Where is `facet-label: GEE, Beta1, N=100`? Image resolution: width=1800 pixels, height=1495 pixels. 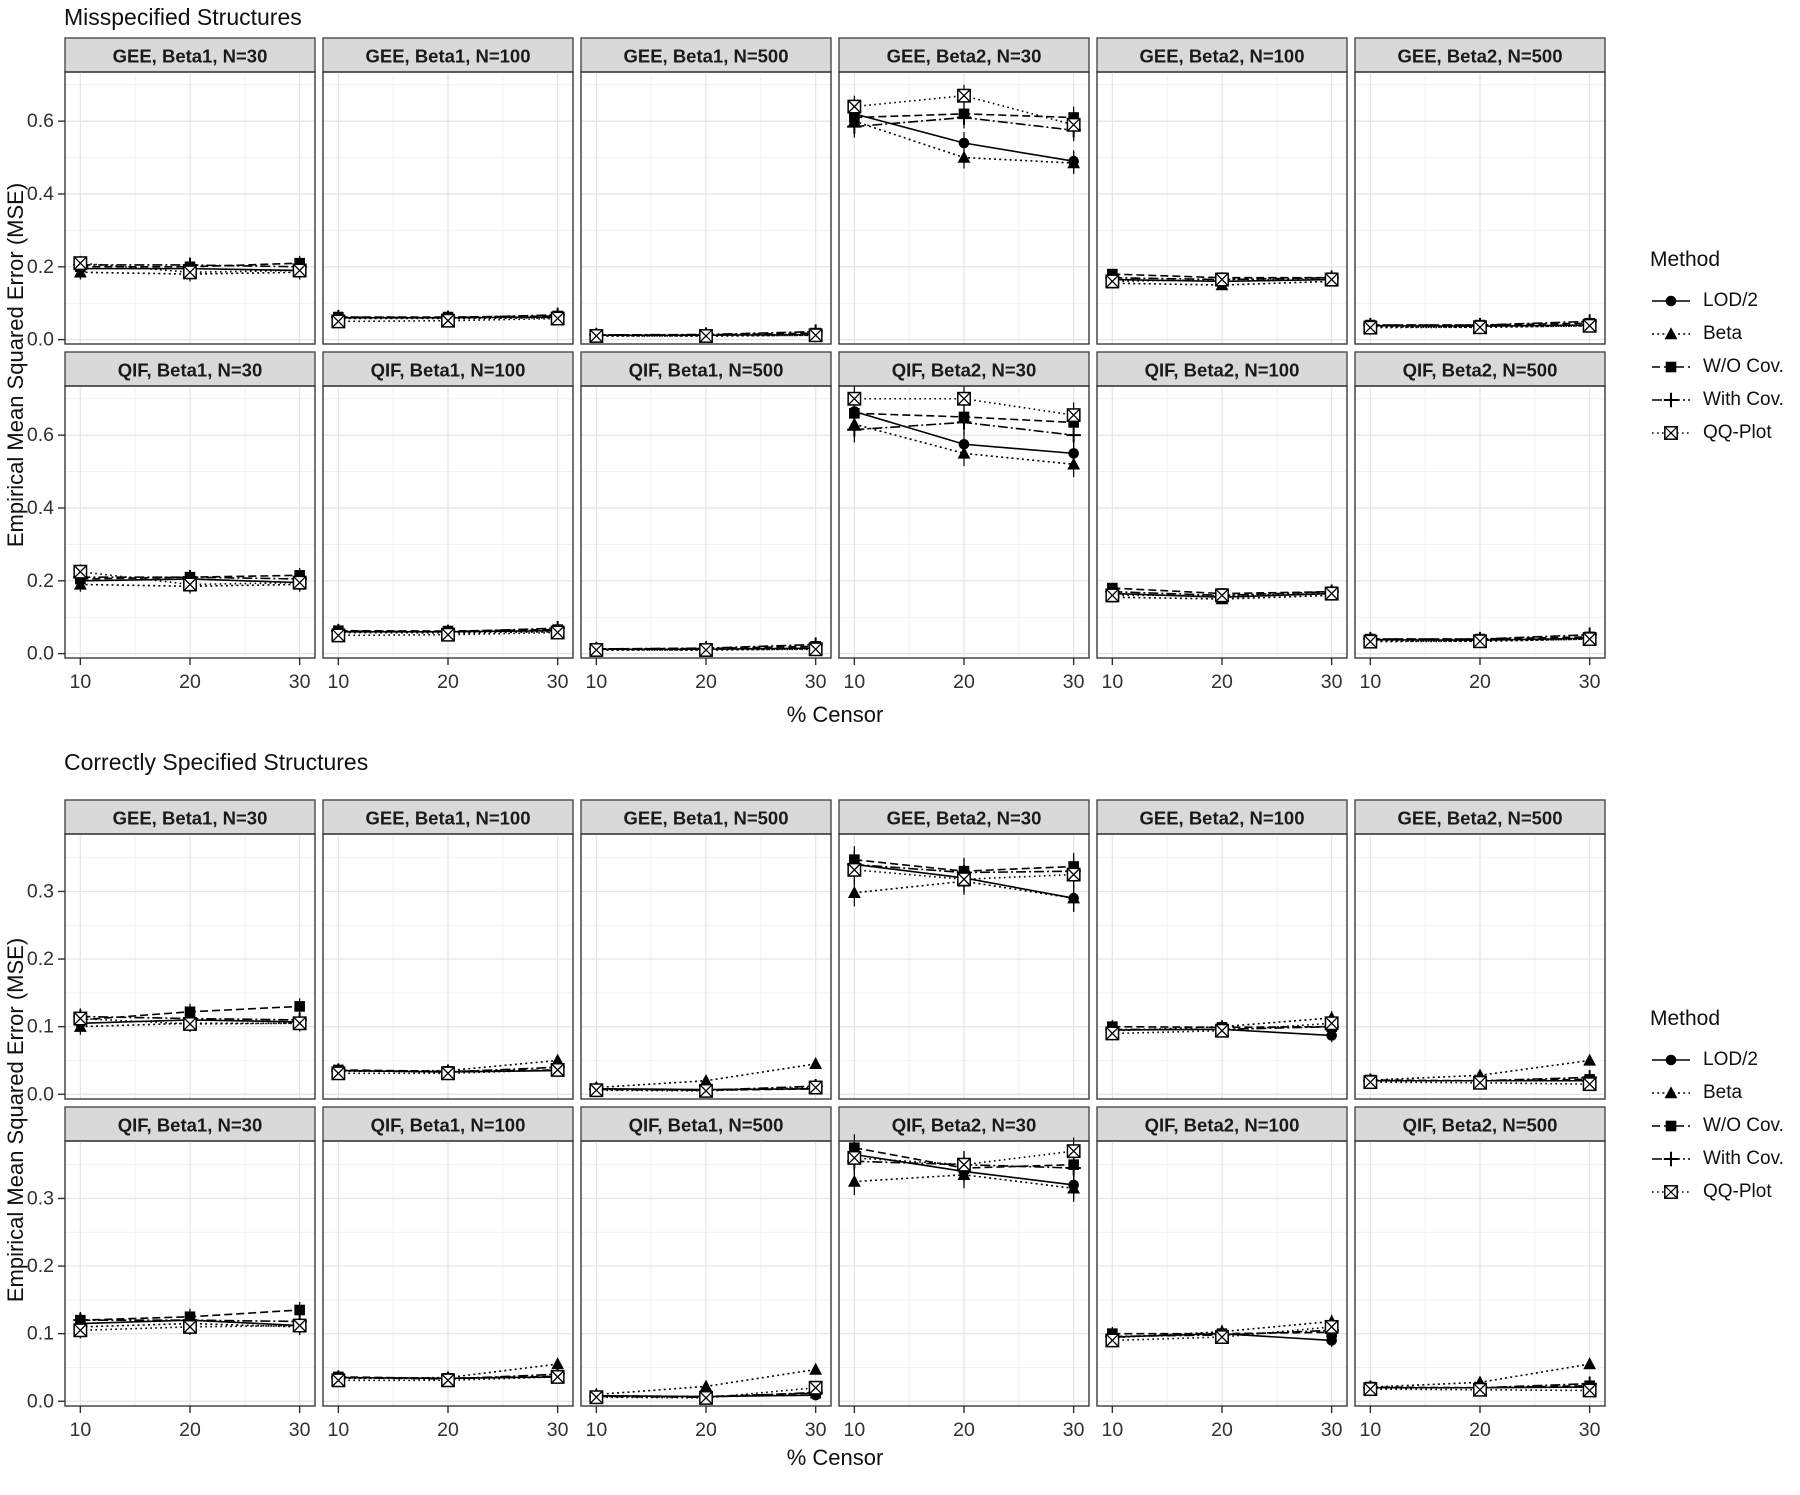
facet-label: GEE, Beta1, N=100 is located at coordinates (447, 818).